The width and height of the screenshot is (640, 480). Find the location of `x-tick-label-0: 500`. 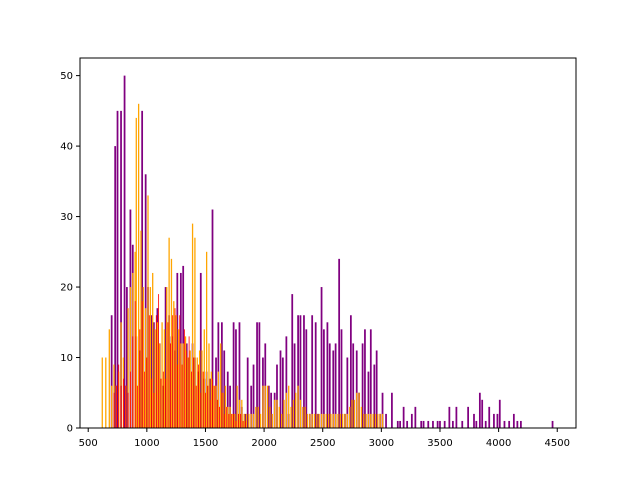

x-tick-label-0: 500 is located at coordinates (88, 443).